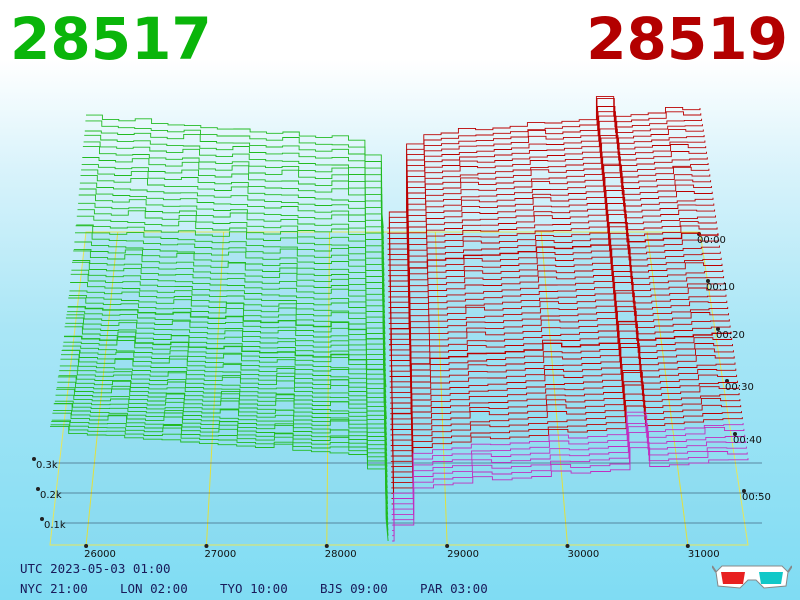 Image resolution: width=800 pixels, height=600 pixels. I want to click on x-tick-label: 30000, so click(583, 554).